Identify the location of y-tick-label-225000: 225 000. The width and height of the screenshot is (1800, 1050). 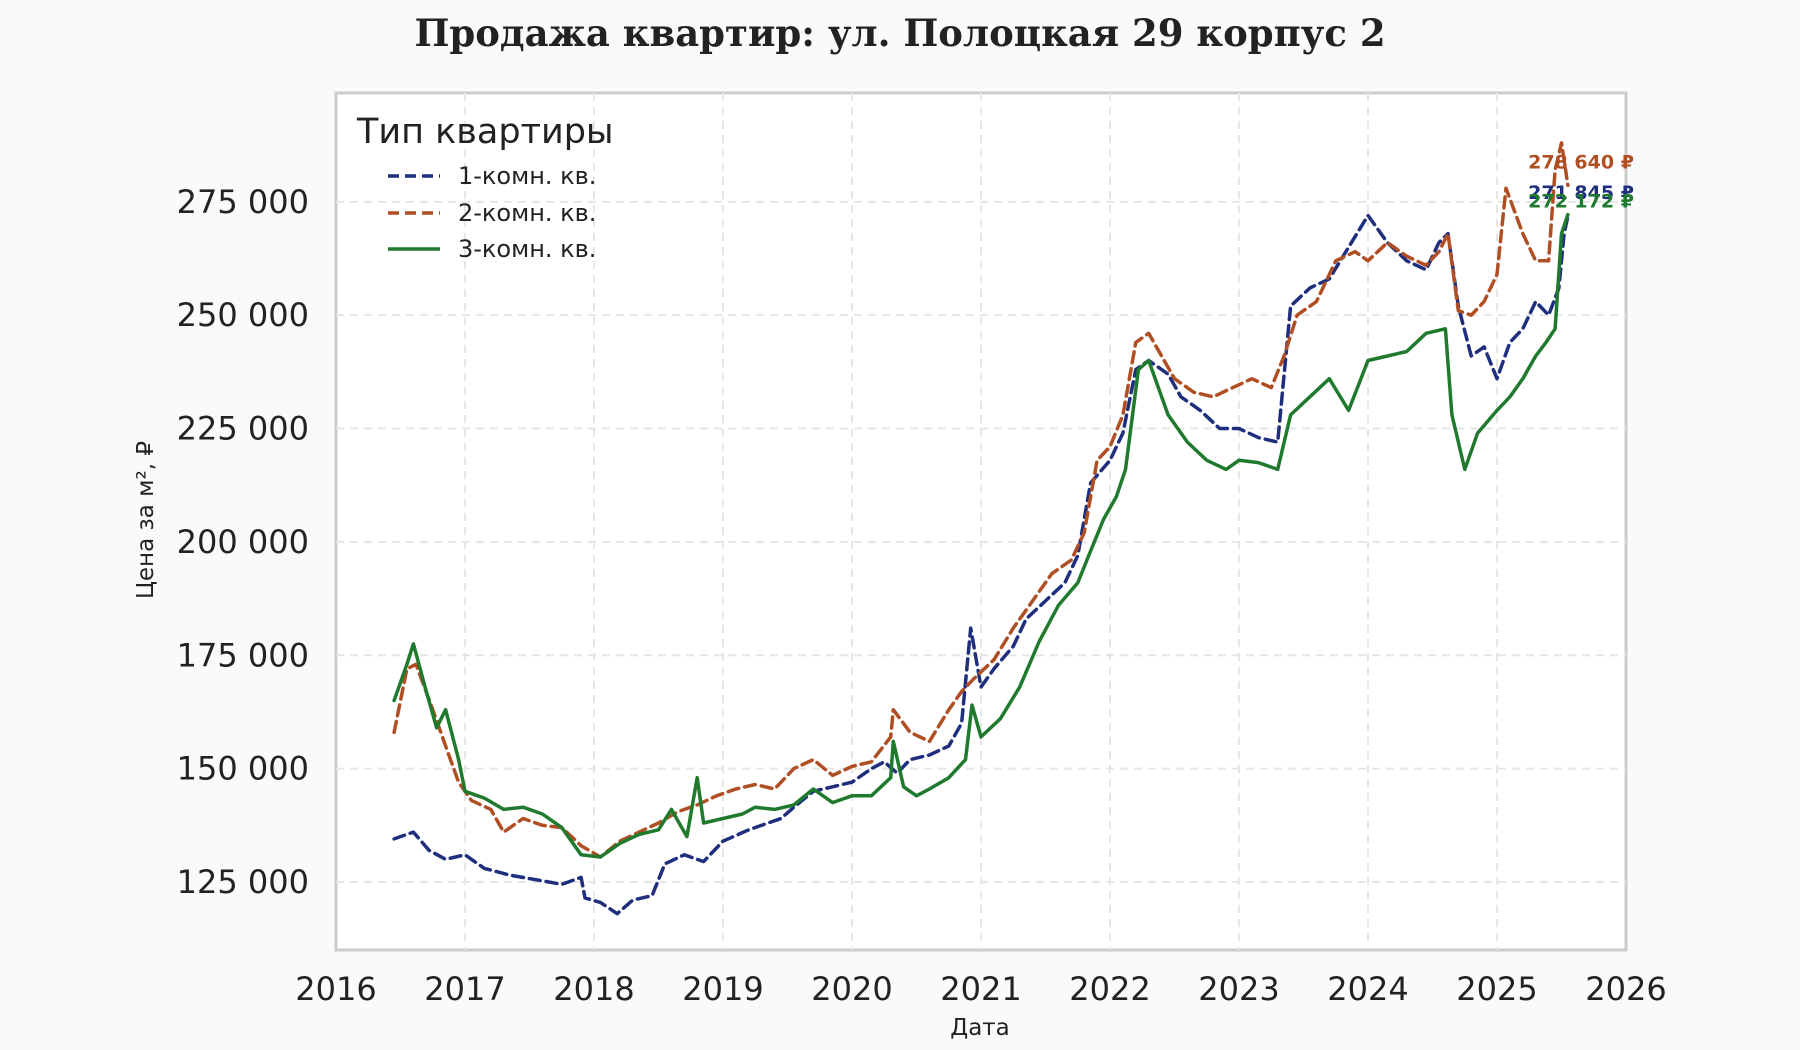
(243, 429).